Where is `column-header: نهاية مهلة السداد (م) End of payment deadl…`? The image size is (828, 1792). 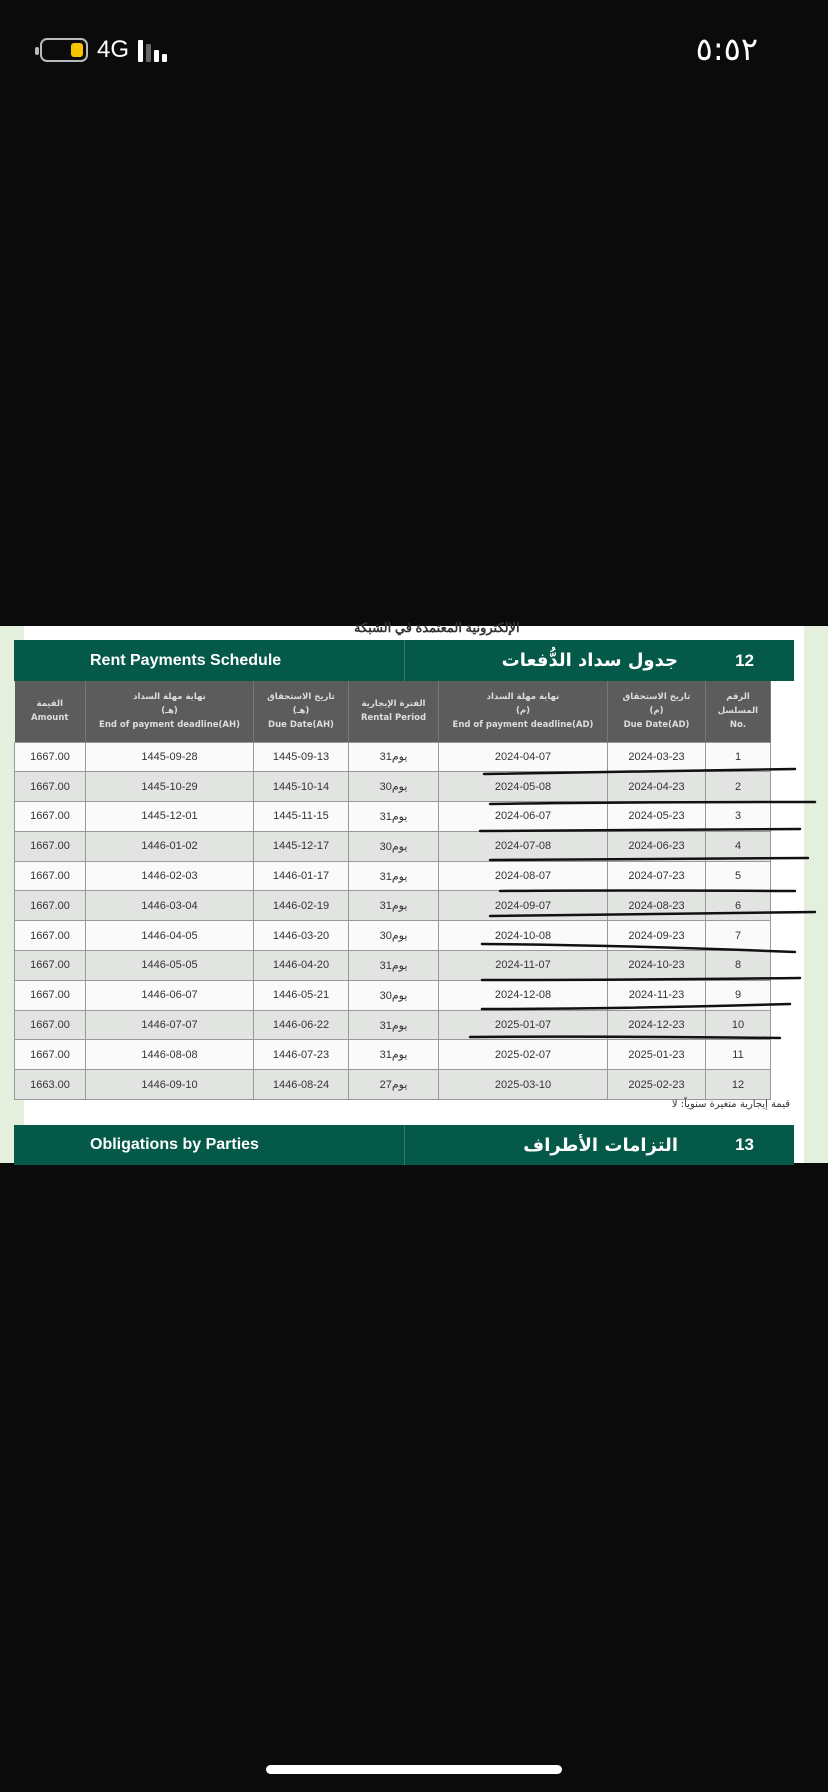 column-header: نهاية مهلة السداد (م) End of payment deadl… is located at coordinates (523, 711).